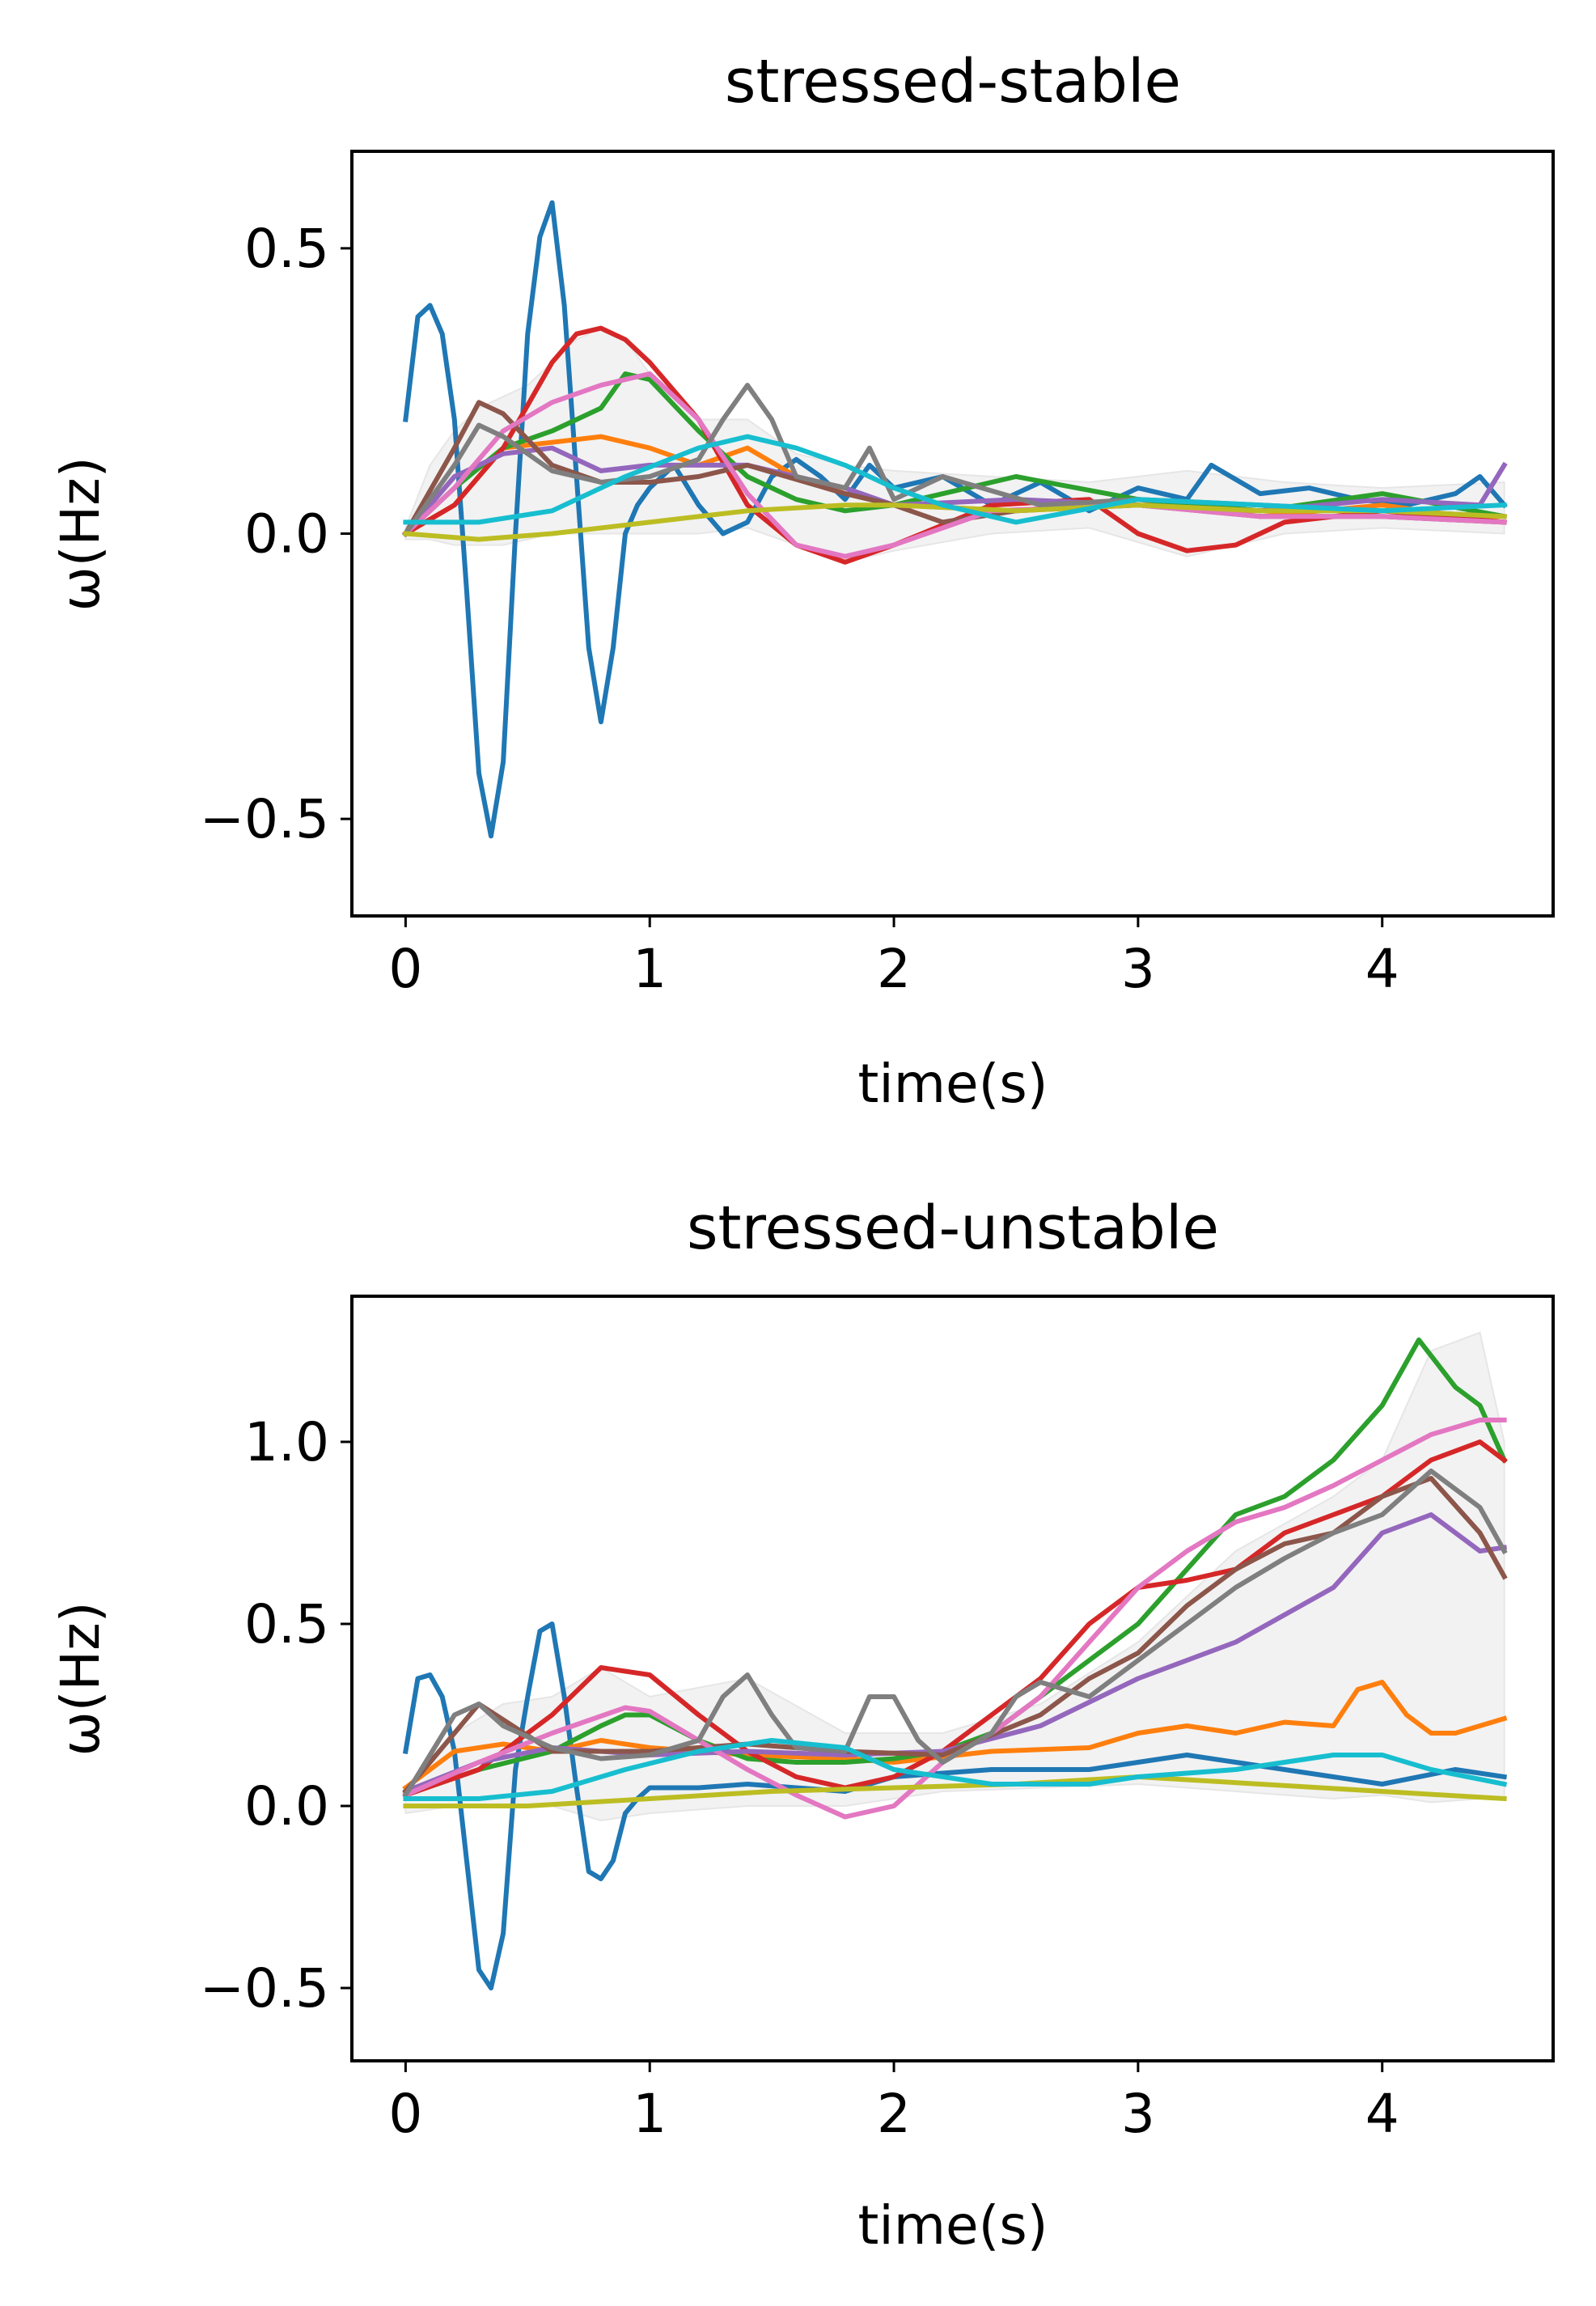 This screenshot has width=1596, height=2306. Describe the element at coordinates (286, 1442) in the screenshot. I see `y-tick-label: 1.0` at that location.